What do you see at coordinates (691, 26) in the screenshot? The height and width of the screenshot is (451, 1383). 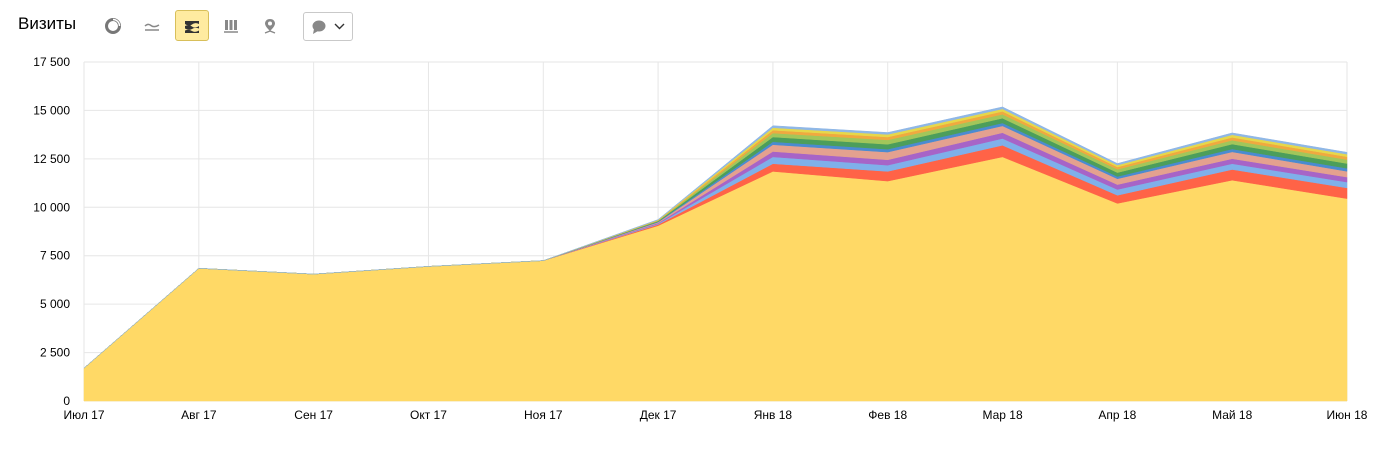 I see `chart-toolbar: Визиты` at bounding box center [691, 26].